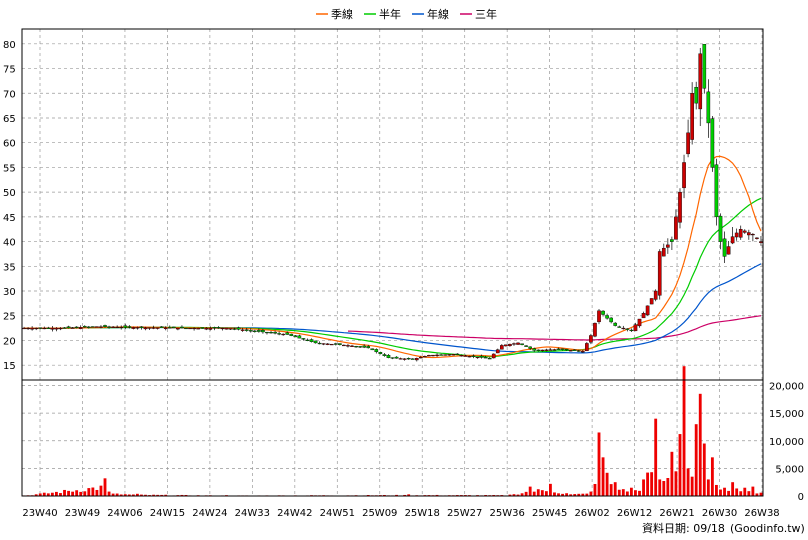 The image size is (808, 540). I want to click on volume-tick-label: 0, so click(801, 497).